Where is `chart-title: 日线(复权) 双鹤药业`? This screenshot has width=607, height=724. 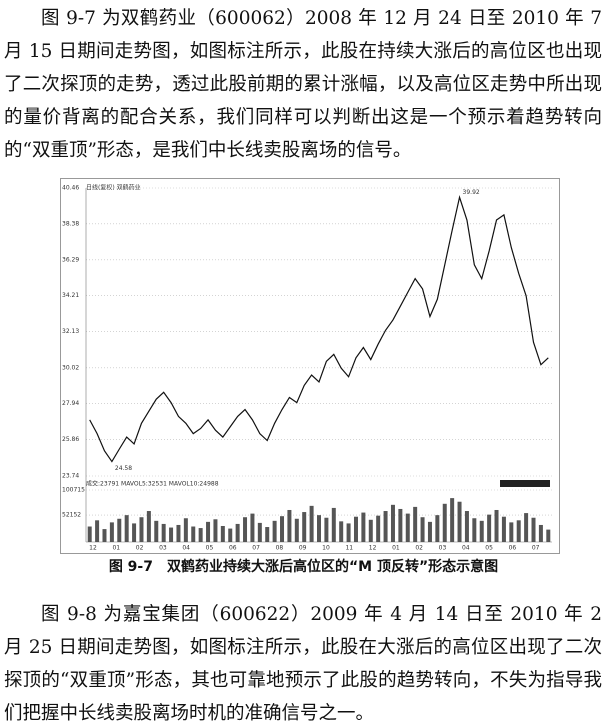
chart-title: 日线(复权) 双鹤药业 is located at coordinates (113, 188).